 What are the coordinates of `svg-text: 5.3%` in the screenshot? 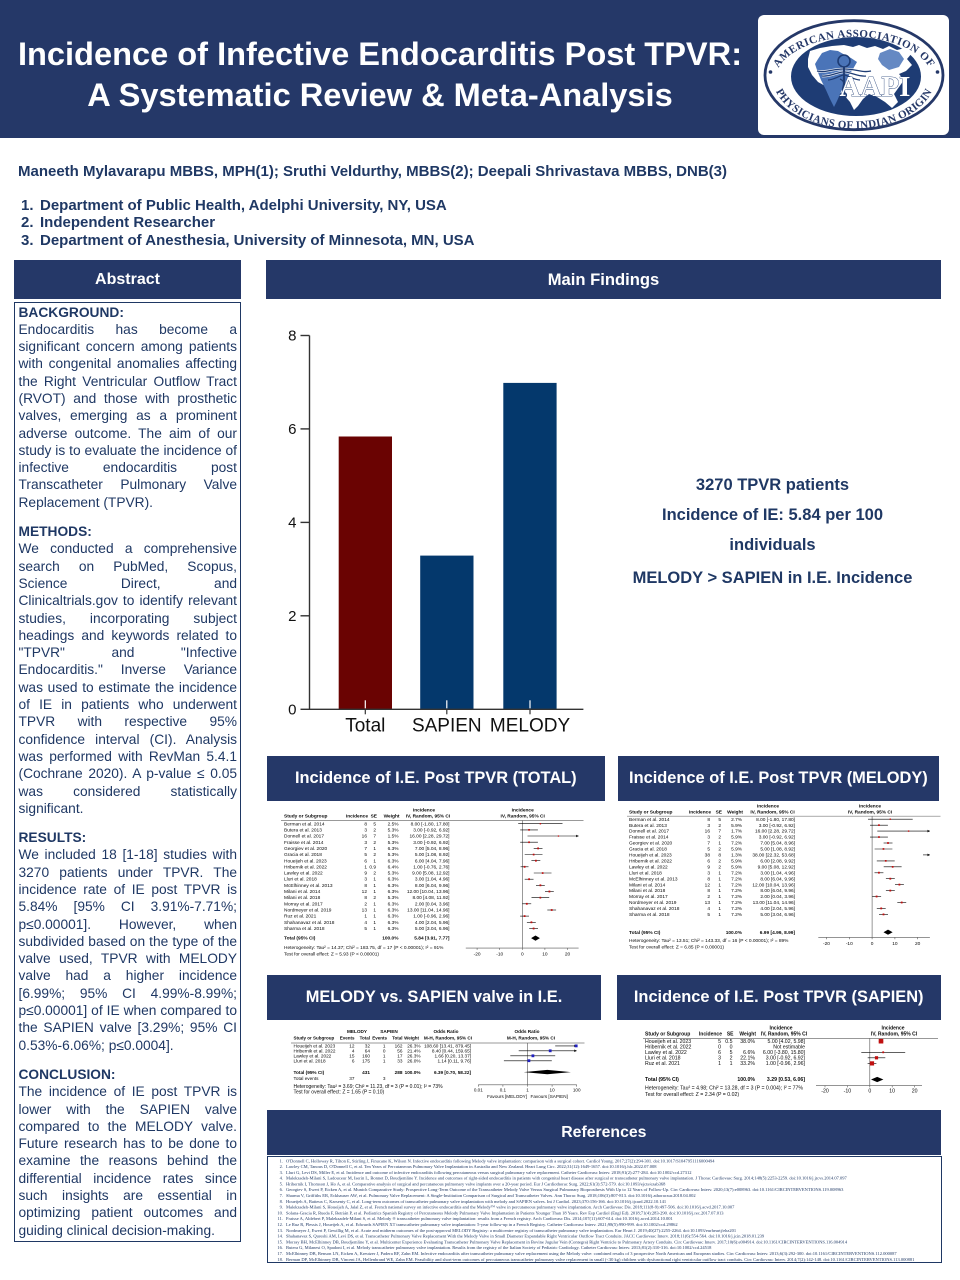 It's located at (394, 843).